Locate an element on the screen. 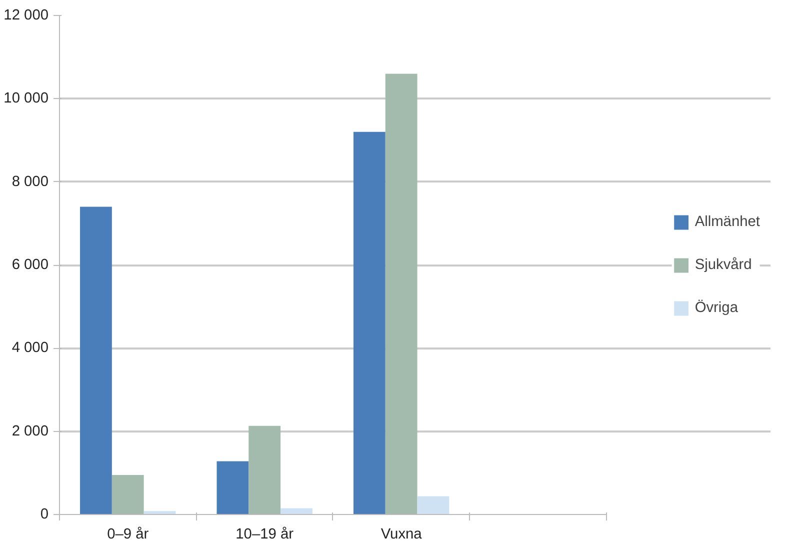  x-tick-label: Vuxna is located at coordinates (401, 534).